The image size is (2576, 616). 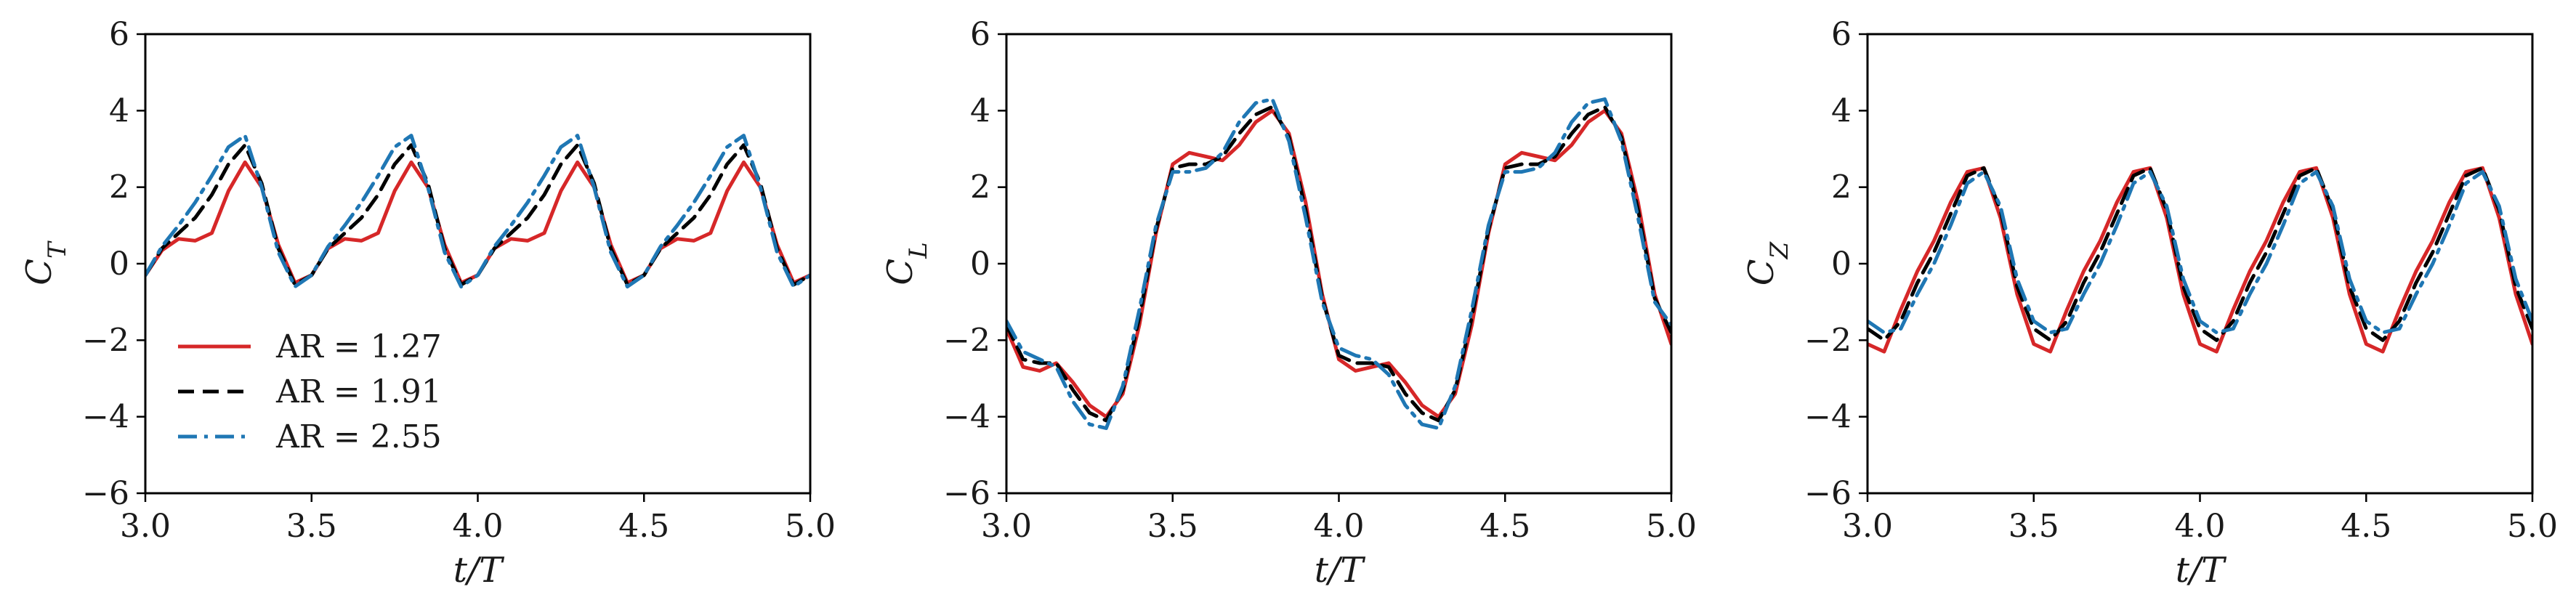 What do you see at coordinates (359, 346) in the screenshot?
I see `legend-label: AR = 1.27` at bounding box center [359, 346].